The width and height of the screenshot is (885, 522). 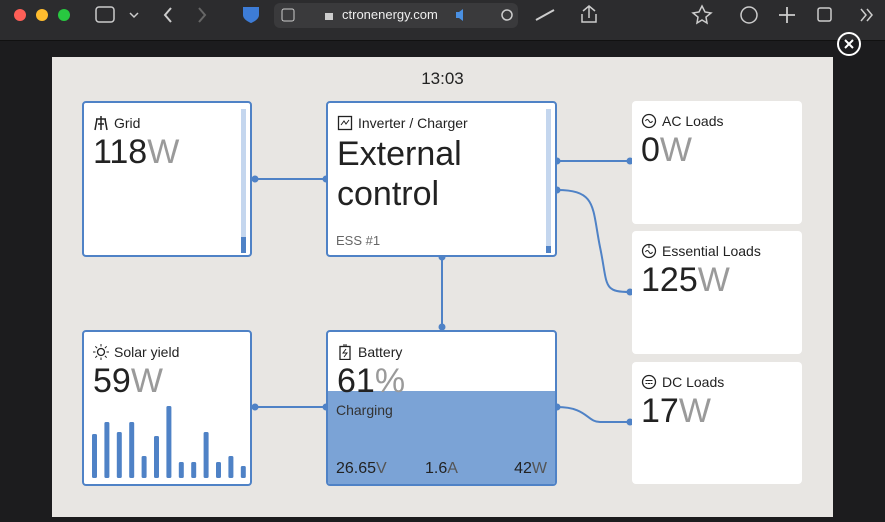 What do you see at coordinates (459, 15) in the screenshot?
I see `audio-icon` at bounding box center [459, 15].